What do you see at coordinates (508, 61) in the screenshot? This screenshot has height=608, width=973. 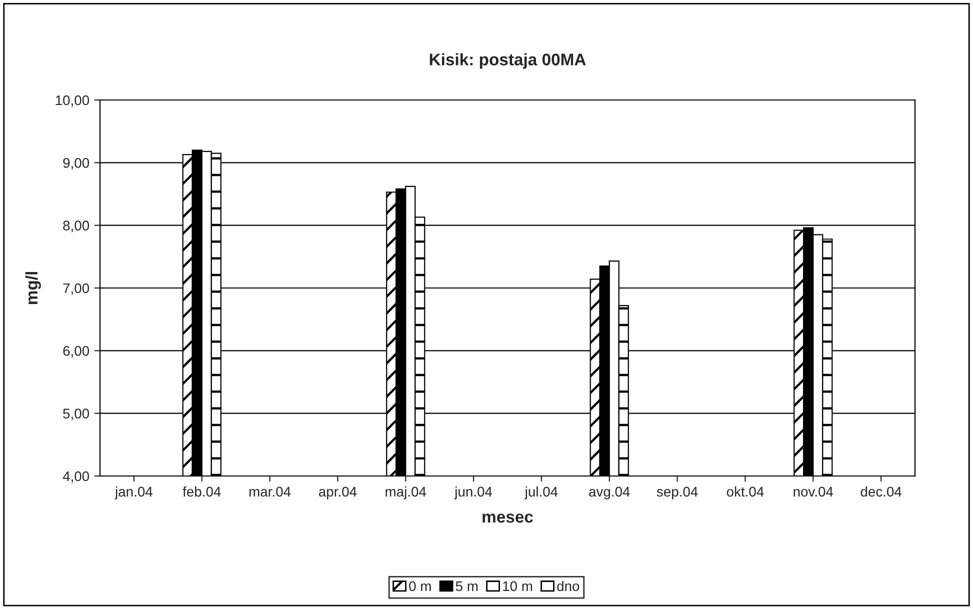 I see `chart-title: Kisik: postaja 00MA` at bounding box center [508, 61].